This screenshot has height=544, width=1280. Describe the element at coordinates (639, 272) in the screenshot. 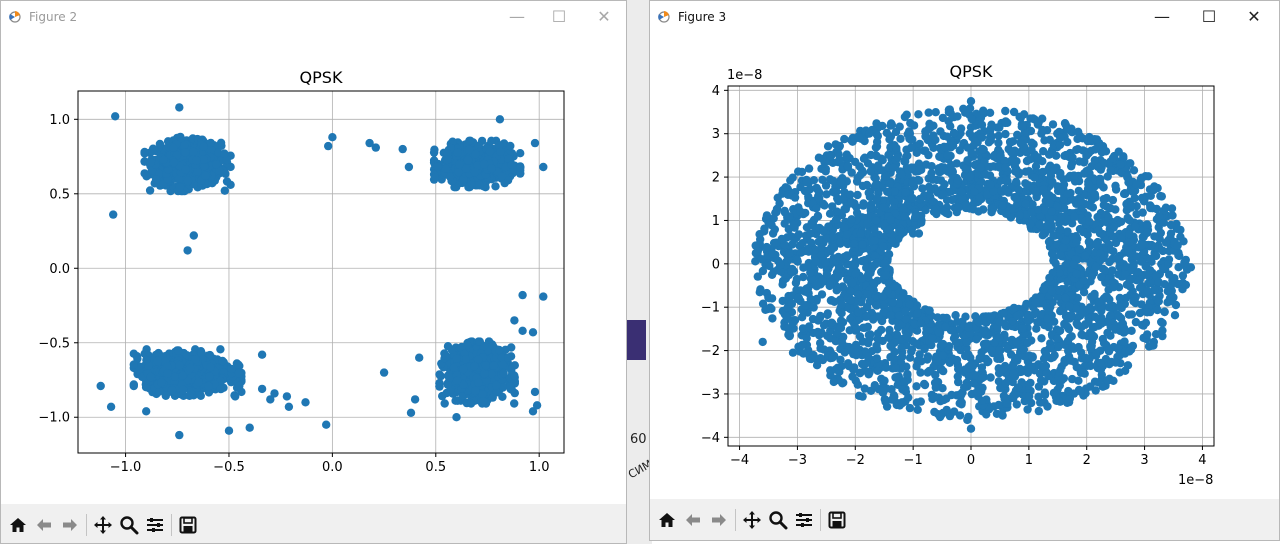

I see `background-window-strip` at that location.